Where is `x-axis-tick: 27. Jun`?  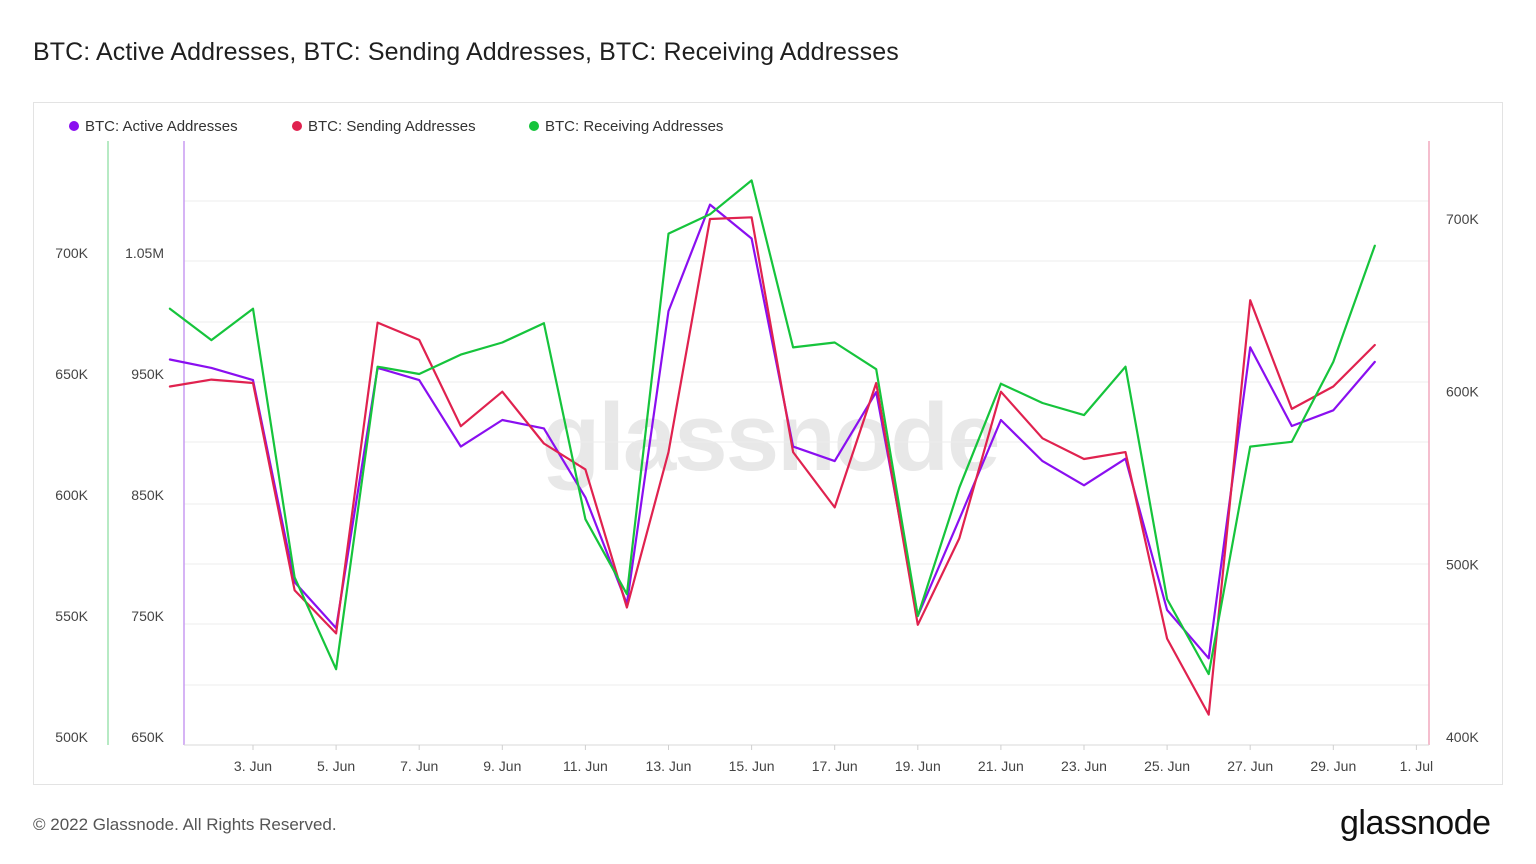 x-axis-tick: 27. Jun is located at coordinates (1250, 766).